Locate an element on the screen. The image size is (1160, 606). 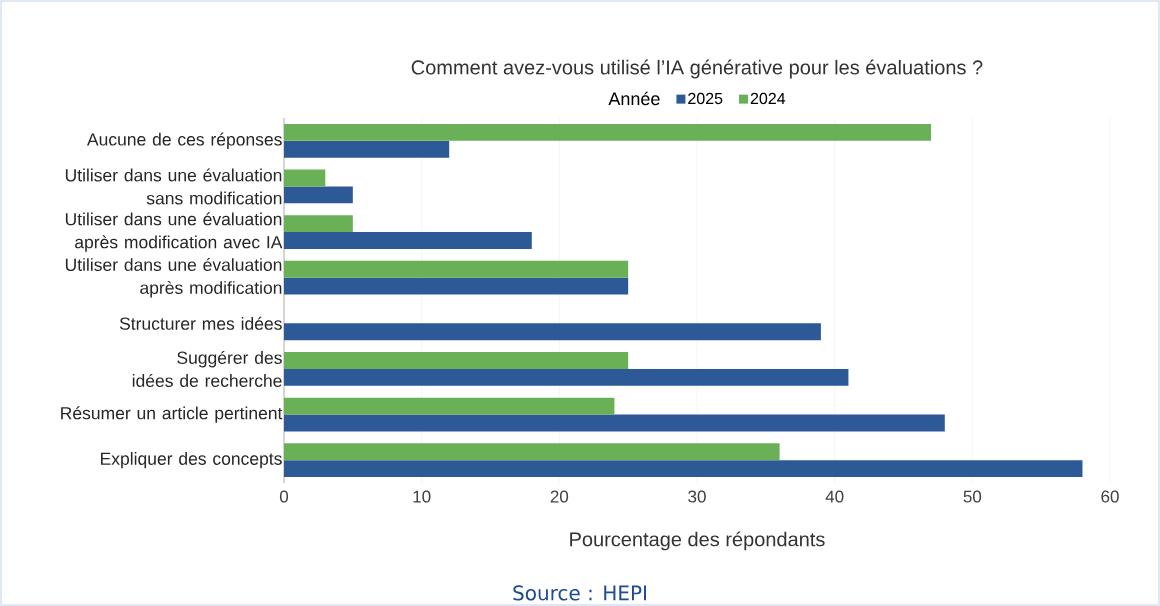
x-tick-label: 40 is located at coordinates (834, 496).